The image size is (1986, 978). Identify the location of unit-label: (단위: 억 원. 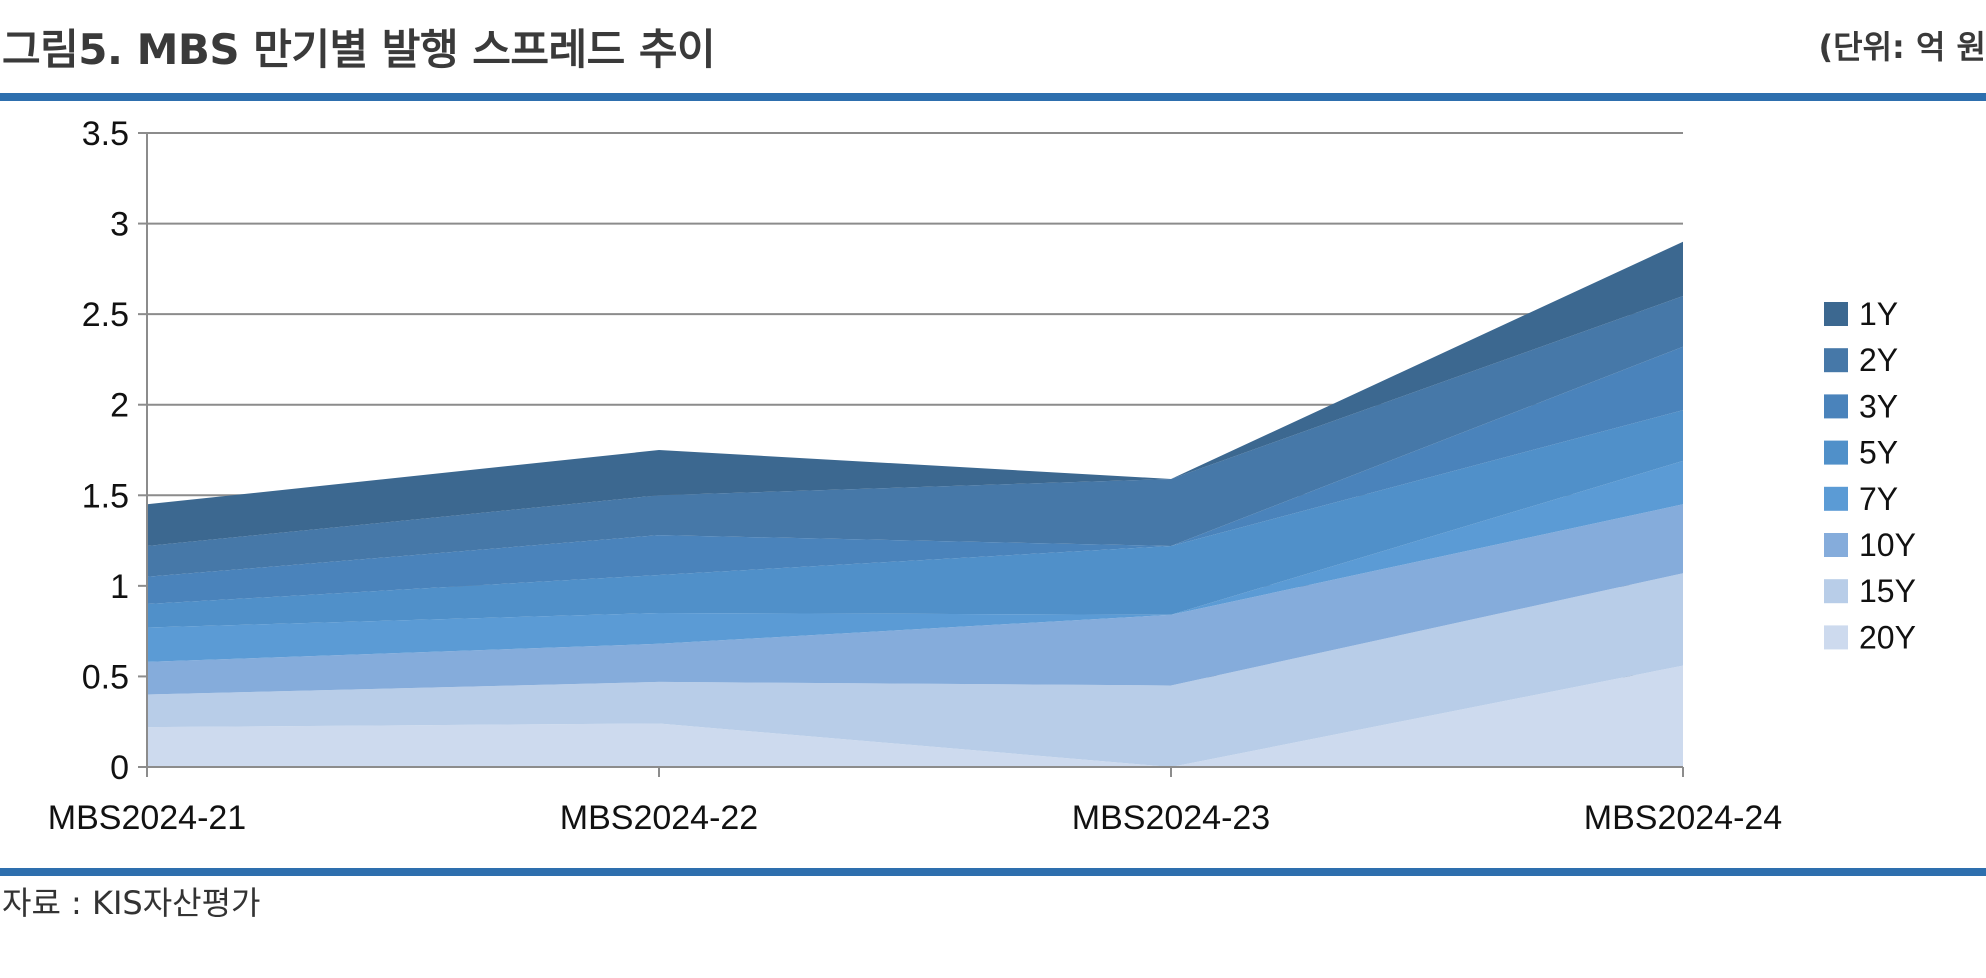
(1902, 47).